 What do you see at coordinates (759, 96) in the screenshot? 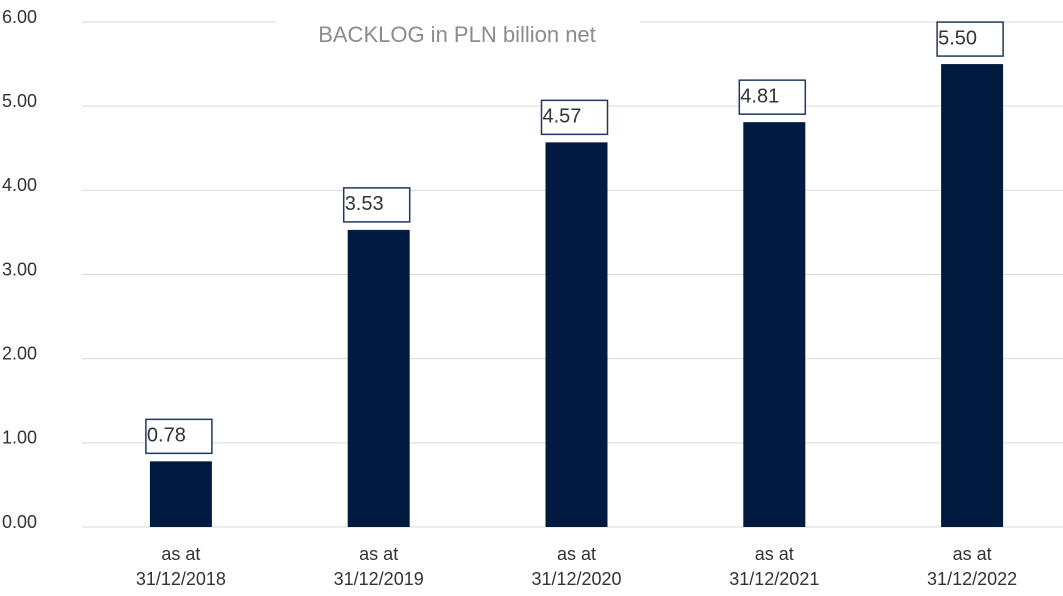
I see `data-label: 4.81` at bounding box center [759, 96].